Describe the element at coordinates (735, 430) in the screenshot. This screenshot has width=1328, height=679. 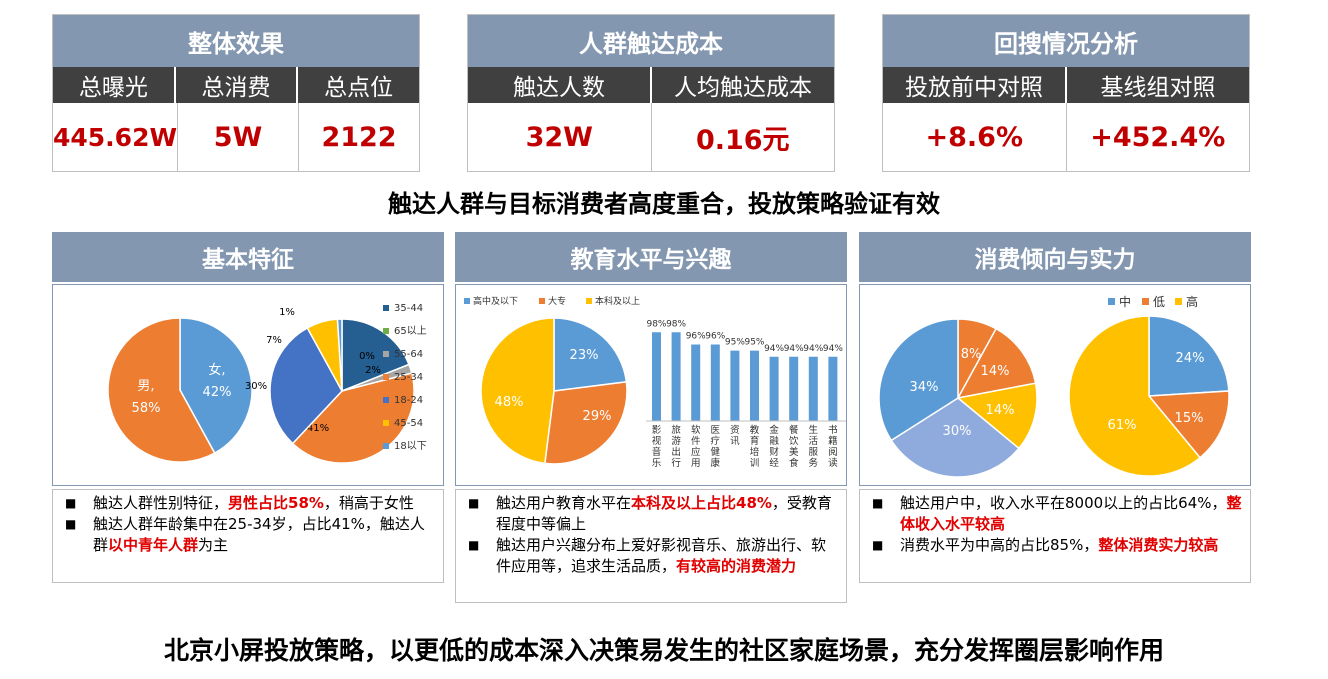
I see `bar-category-label: 资` at that location.